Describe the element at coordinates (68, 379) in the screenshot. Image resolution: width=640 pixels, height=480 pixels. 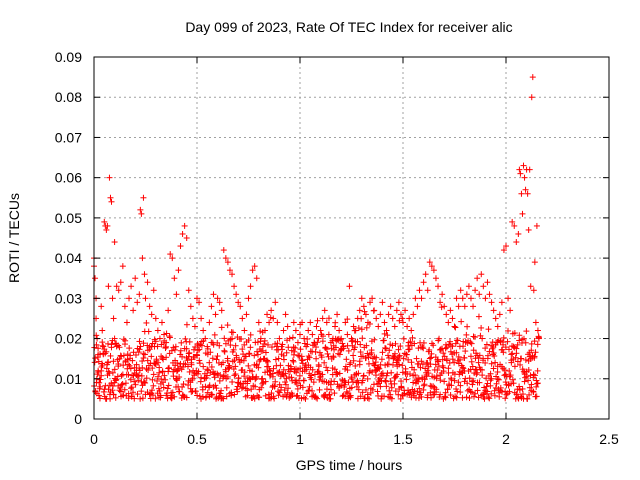
I see `y-tick-label: 0.01` at that location.